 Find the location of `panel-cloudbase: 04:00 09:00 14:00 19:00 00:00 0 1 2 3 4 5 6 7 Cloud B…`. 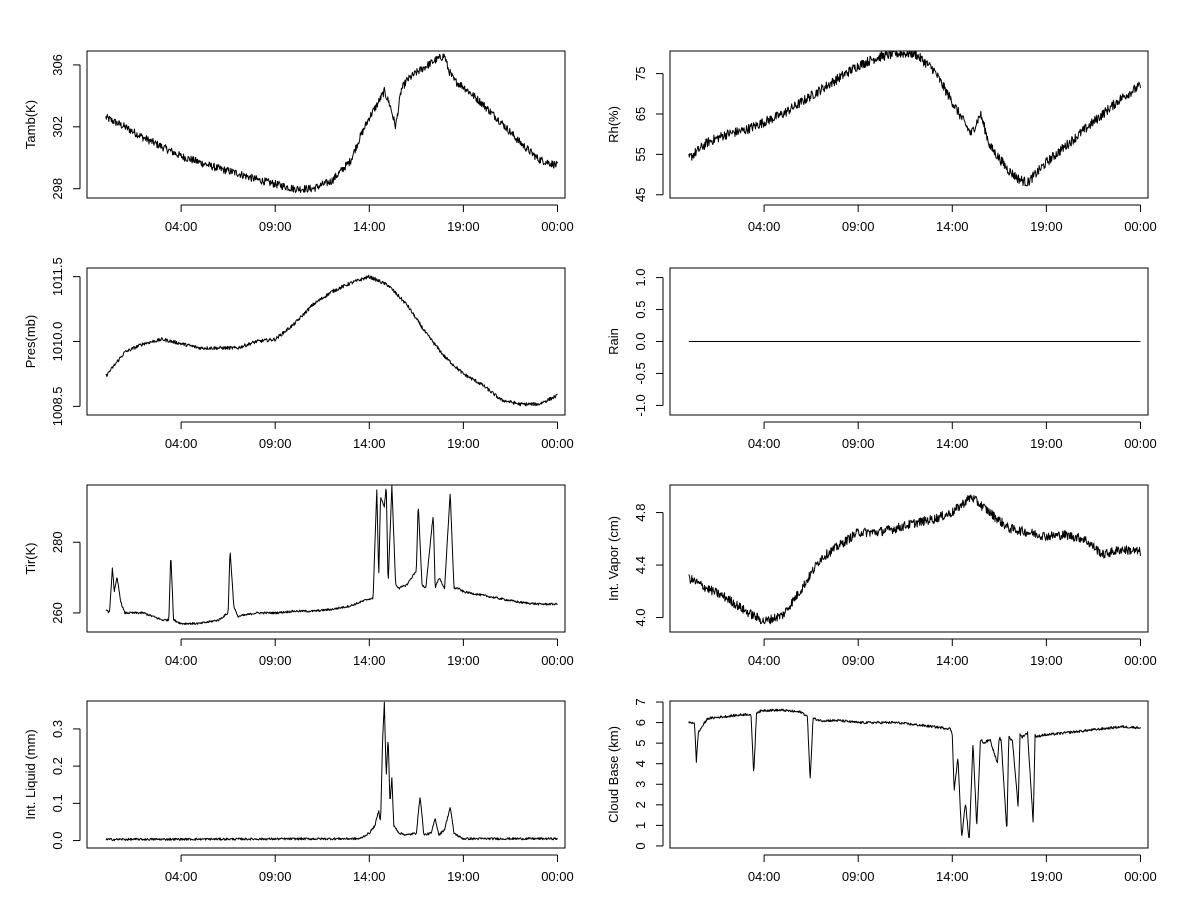

panel-cloudbase: 04:00 09:00 14:00 19:00 00:00 0 1 2 3 4 5 6 7 Cloud B… is located at coordinates (881, 791).